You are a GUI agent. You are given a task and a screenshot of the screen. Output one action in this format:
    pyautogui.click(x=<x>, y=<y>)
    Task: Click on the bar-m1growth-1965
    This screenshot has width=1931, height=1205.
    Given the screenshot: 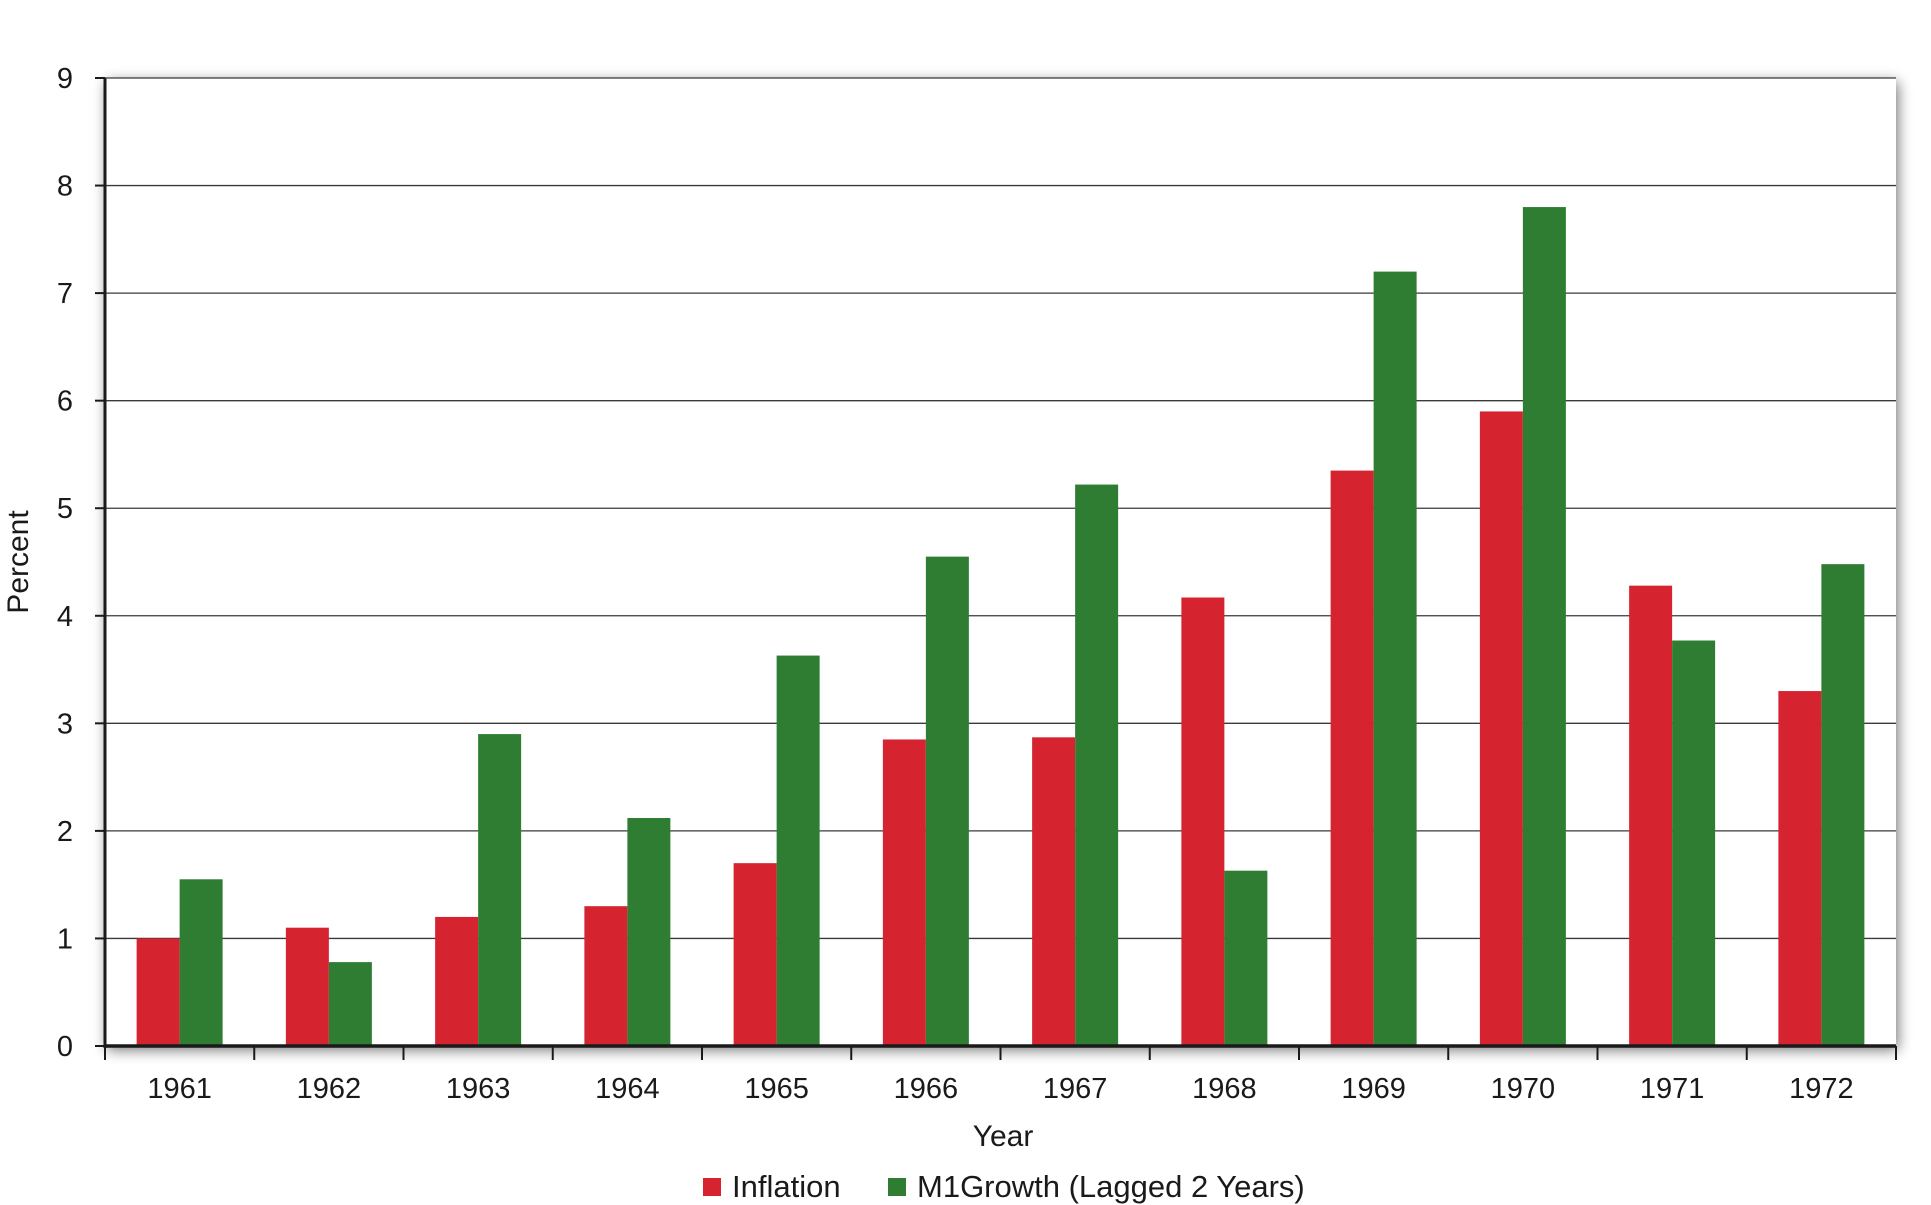 What is the action you would take?
    pyautogui.click(x=798, y=850)
    